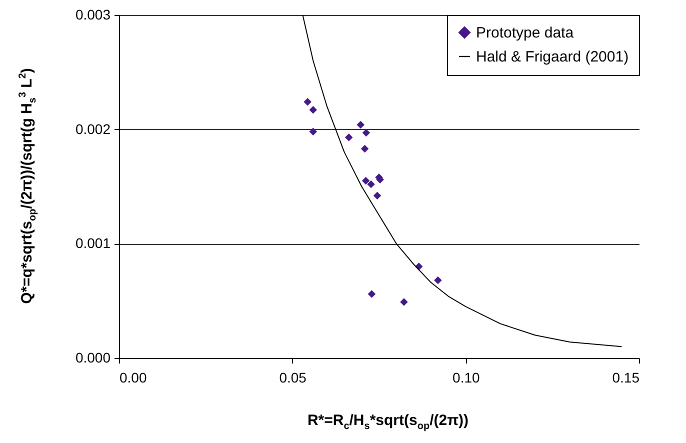  I want to click on y-tick-label: 0.003, so click(93, 14).